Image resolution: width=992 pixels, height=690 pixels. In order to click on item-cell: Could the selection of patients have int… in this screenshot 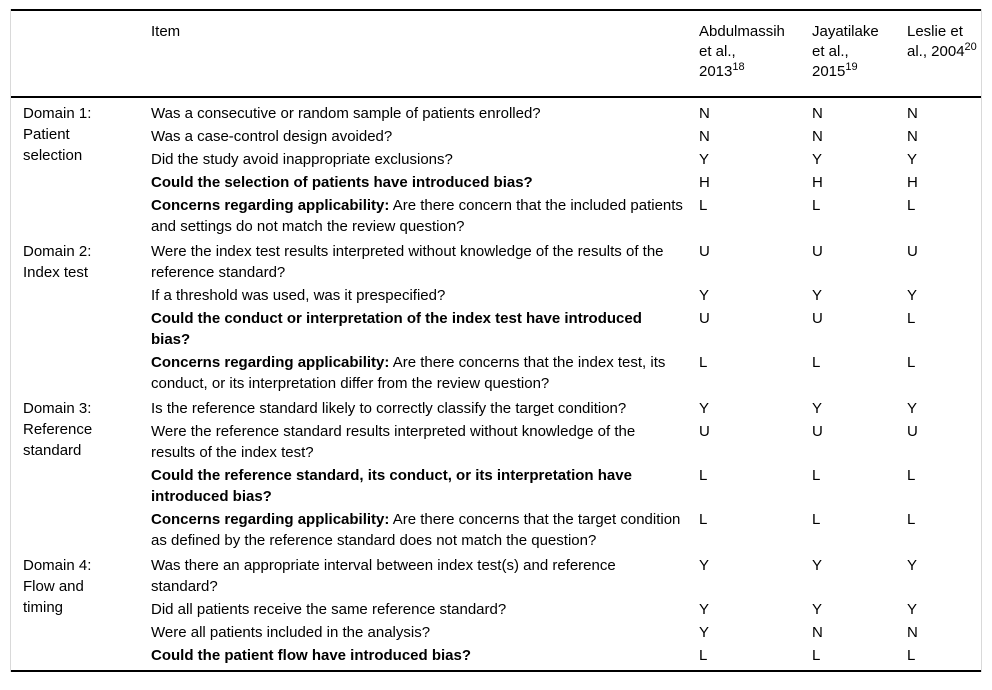, I will do `click(342, 182)`.